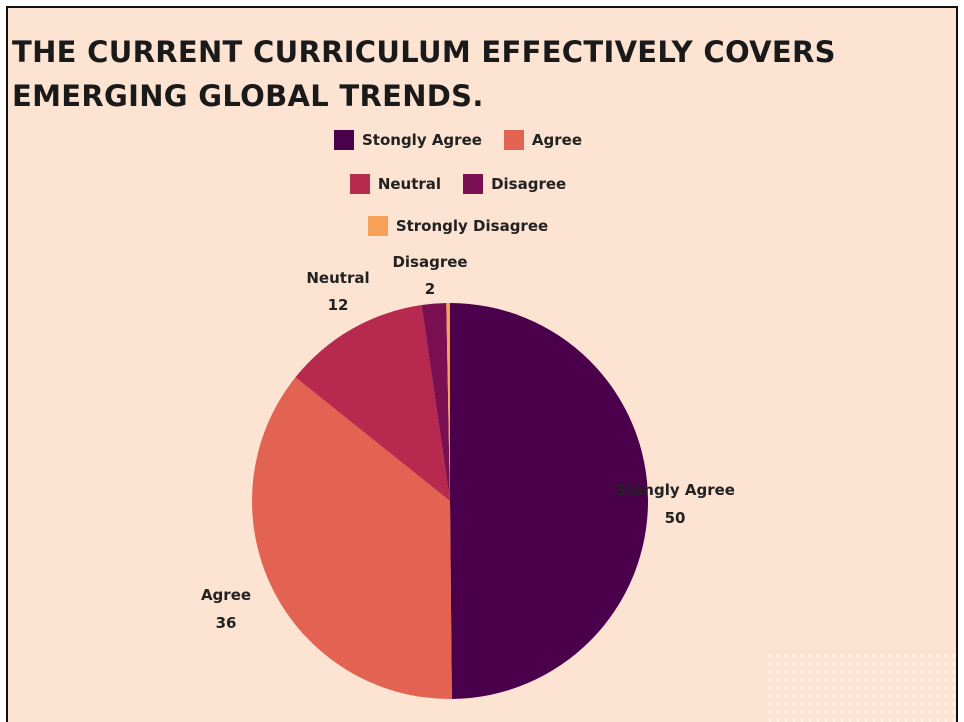  What do you see at coordinates (675, 518) in the screenshot?
I see `data-label-value-stongly-agree: 50` at bounding box center [675, 518].